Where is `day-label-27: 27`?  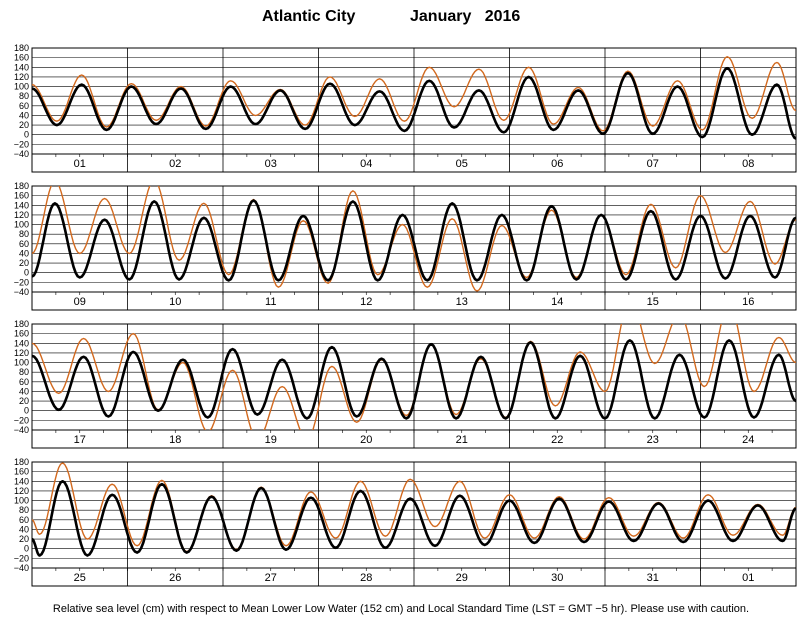 day-label-27: 27 is located at coordinates (271, 578).